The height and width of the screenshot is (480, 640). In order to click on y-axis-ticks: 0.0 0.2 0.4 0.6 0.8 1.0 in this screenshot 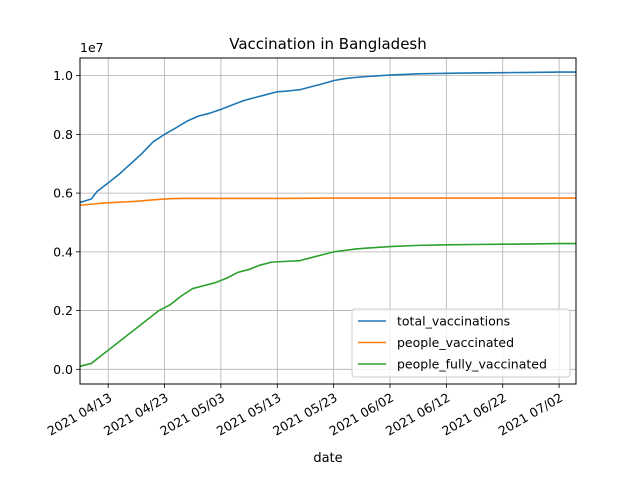, I will do `click(66, 222)`.